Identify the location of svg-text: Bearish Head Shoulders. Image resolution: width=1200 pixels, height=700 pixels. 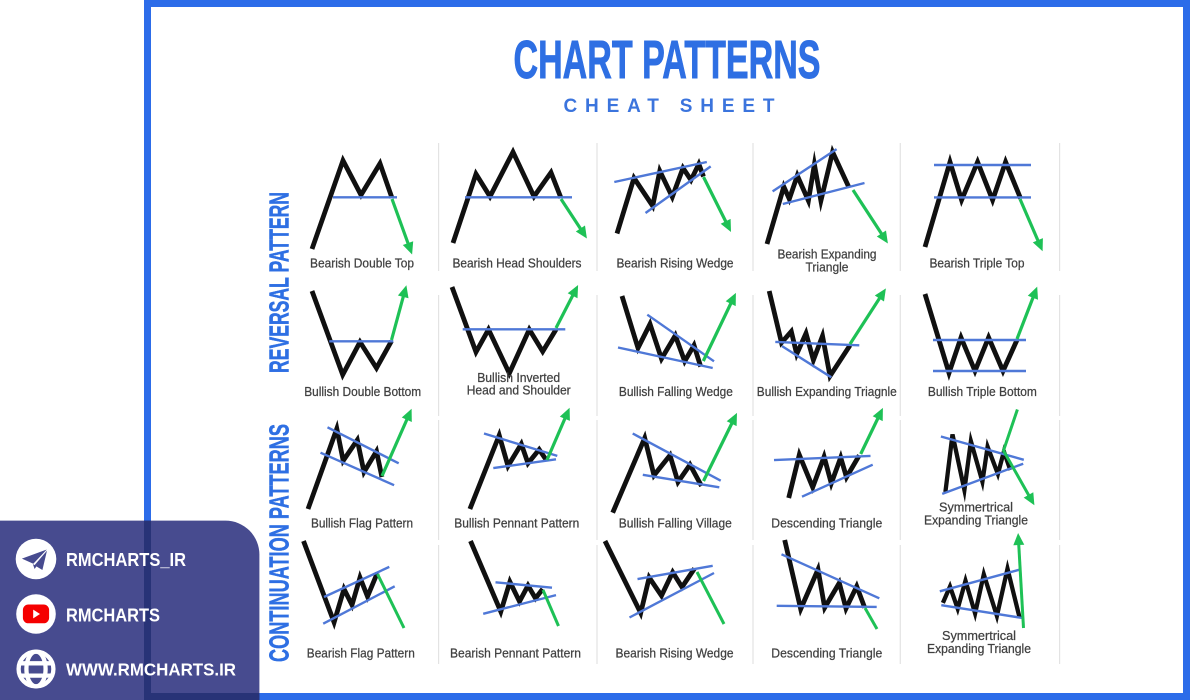
(517, 263).